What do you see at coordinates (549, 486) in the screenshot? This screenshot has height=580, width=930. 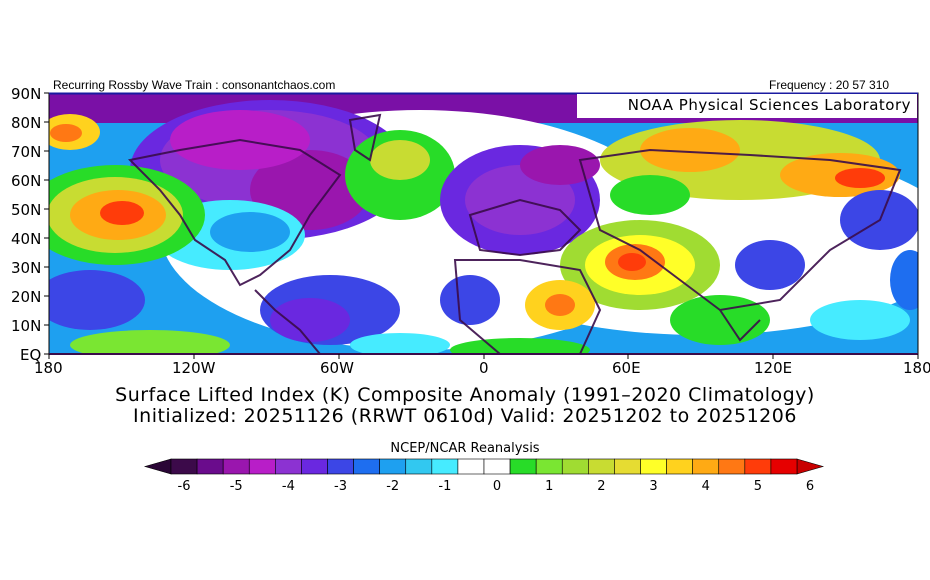 I see `colorbar-tick-label: 1` at bounding box center [549, 486].